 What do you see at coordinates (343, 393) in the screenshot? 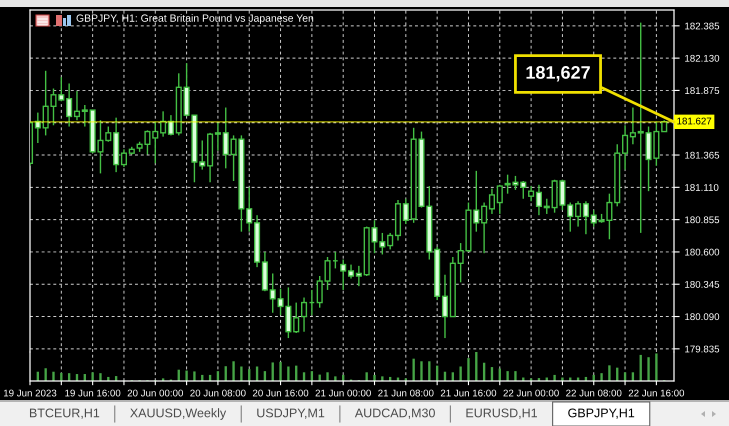
I see `x-tick-label: 21 Jun 00:00` at bounding box center [343, 393].